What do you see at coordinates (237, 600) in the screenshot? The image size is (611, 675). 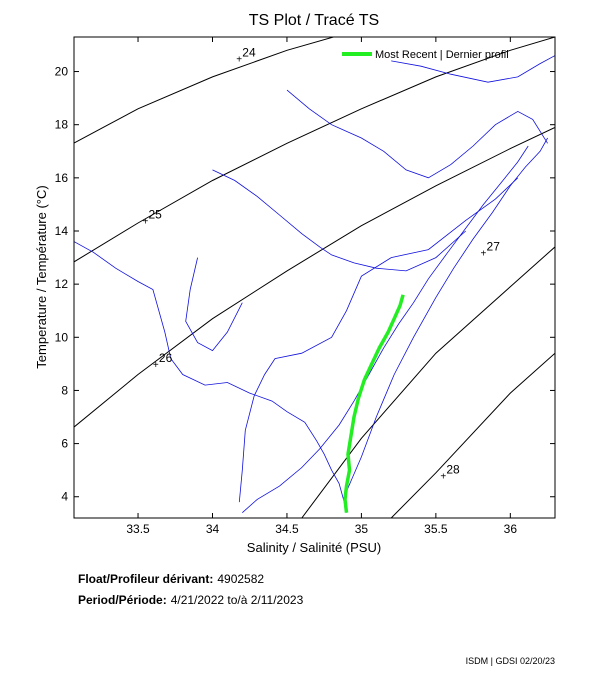 I see `period-value: 4/21/2022 to/à 2/11/2023` at bounding box center [237, 600].